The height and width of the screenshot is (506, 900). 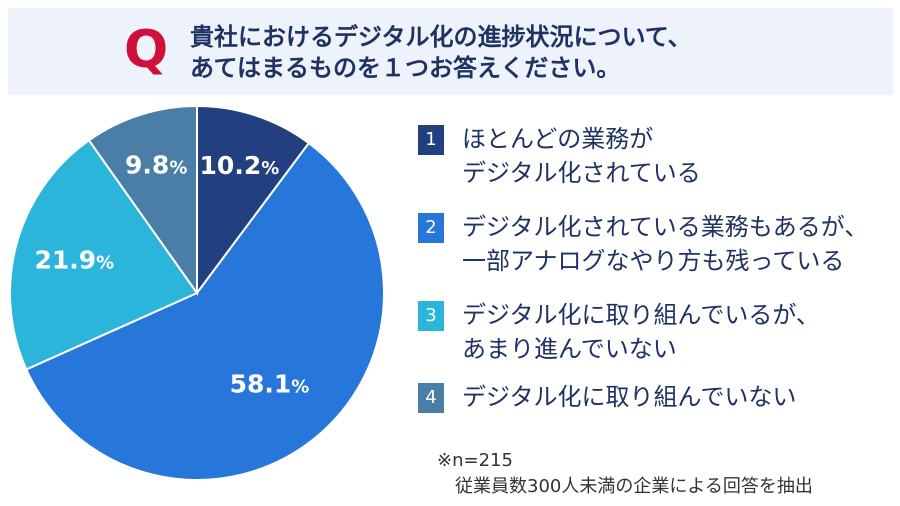 I want to click on legend-label-2: デジタル化されている業務もあるが、 一部アナログなやり方も残っている, so click(x=665, y=244).